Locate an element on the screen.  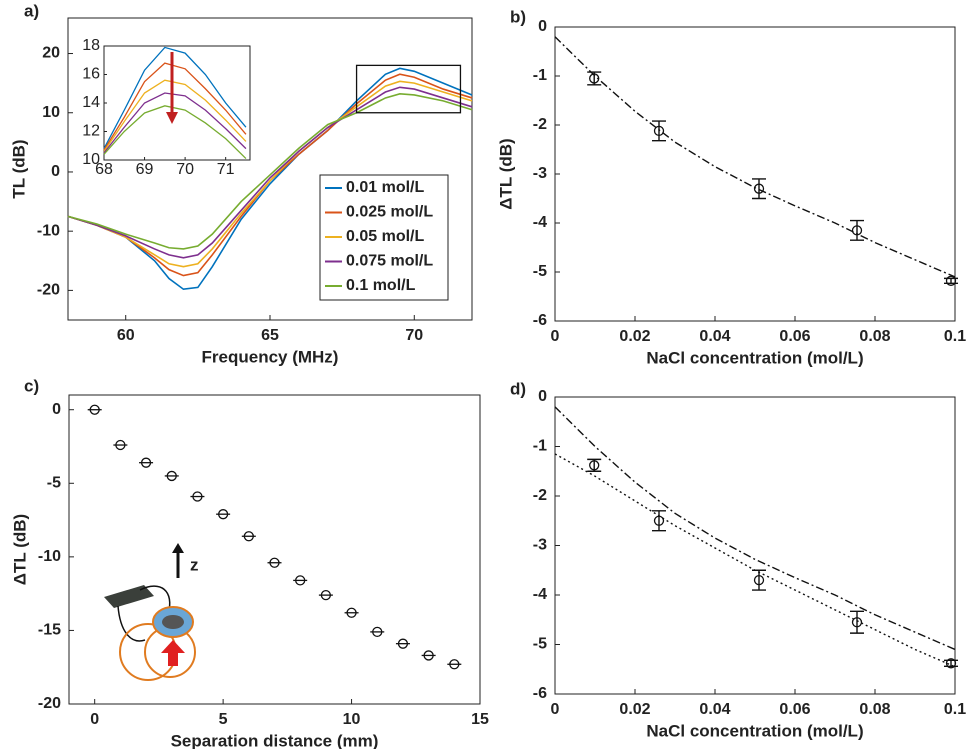
panel-label: b) is located at coordinates (518, 16).